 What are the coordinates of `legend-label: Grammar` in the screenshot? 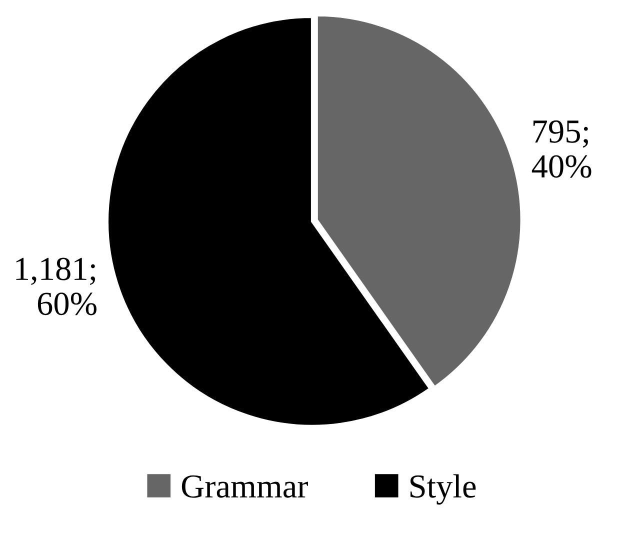 It's located at (245, 486).